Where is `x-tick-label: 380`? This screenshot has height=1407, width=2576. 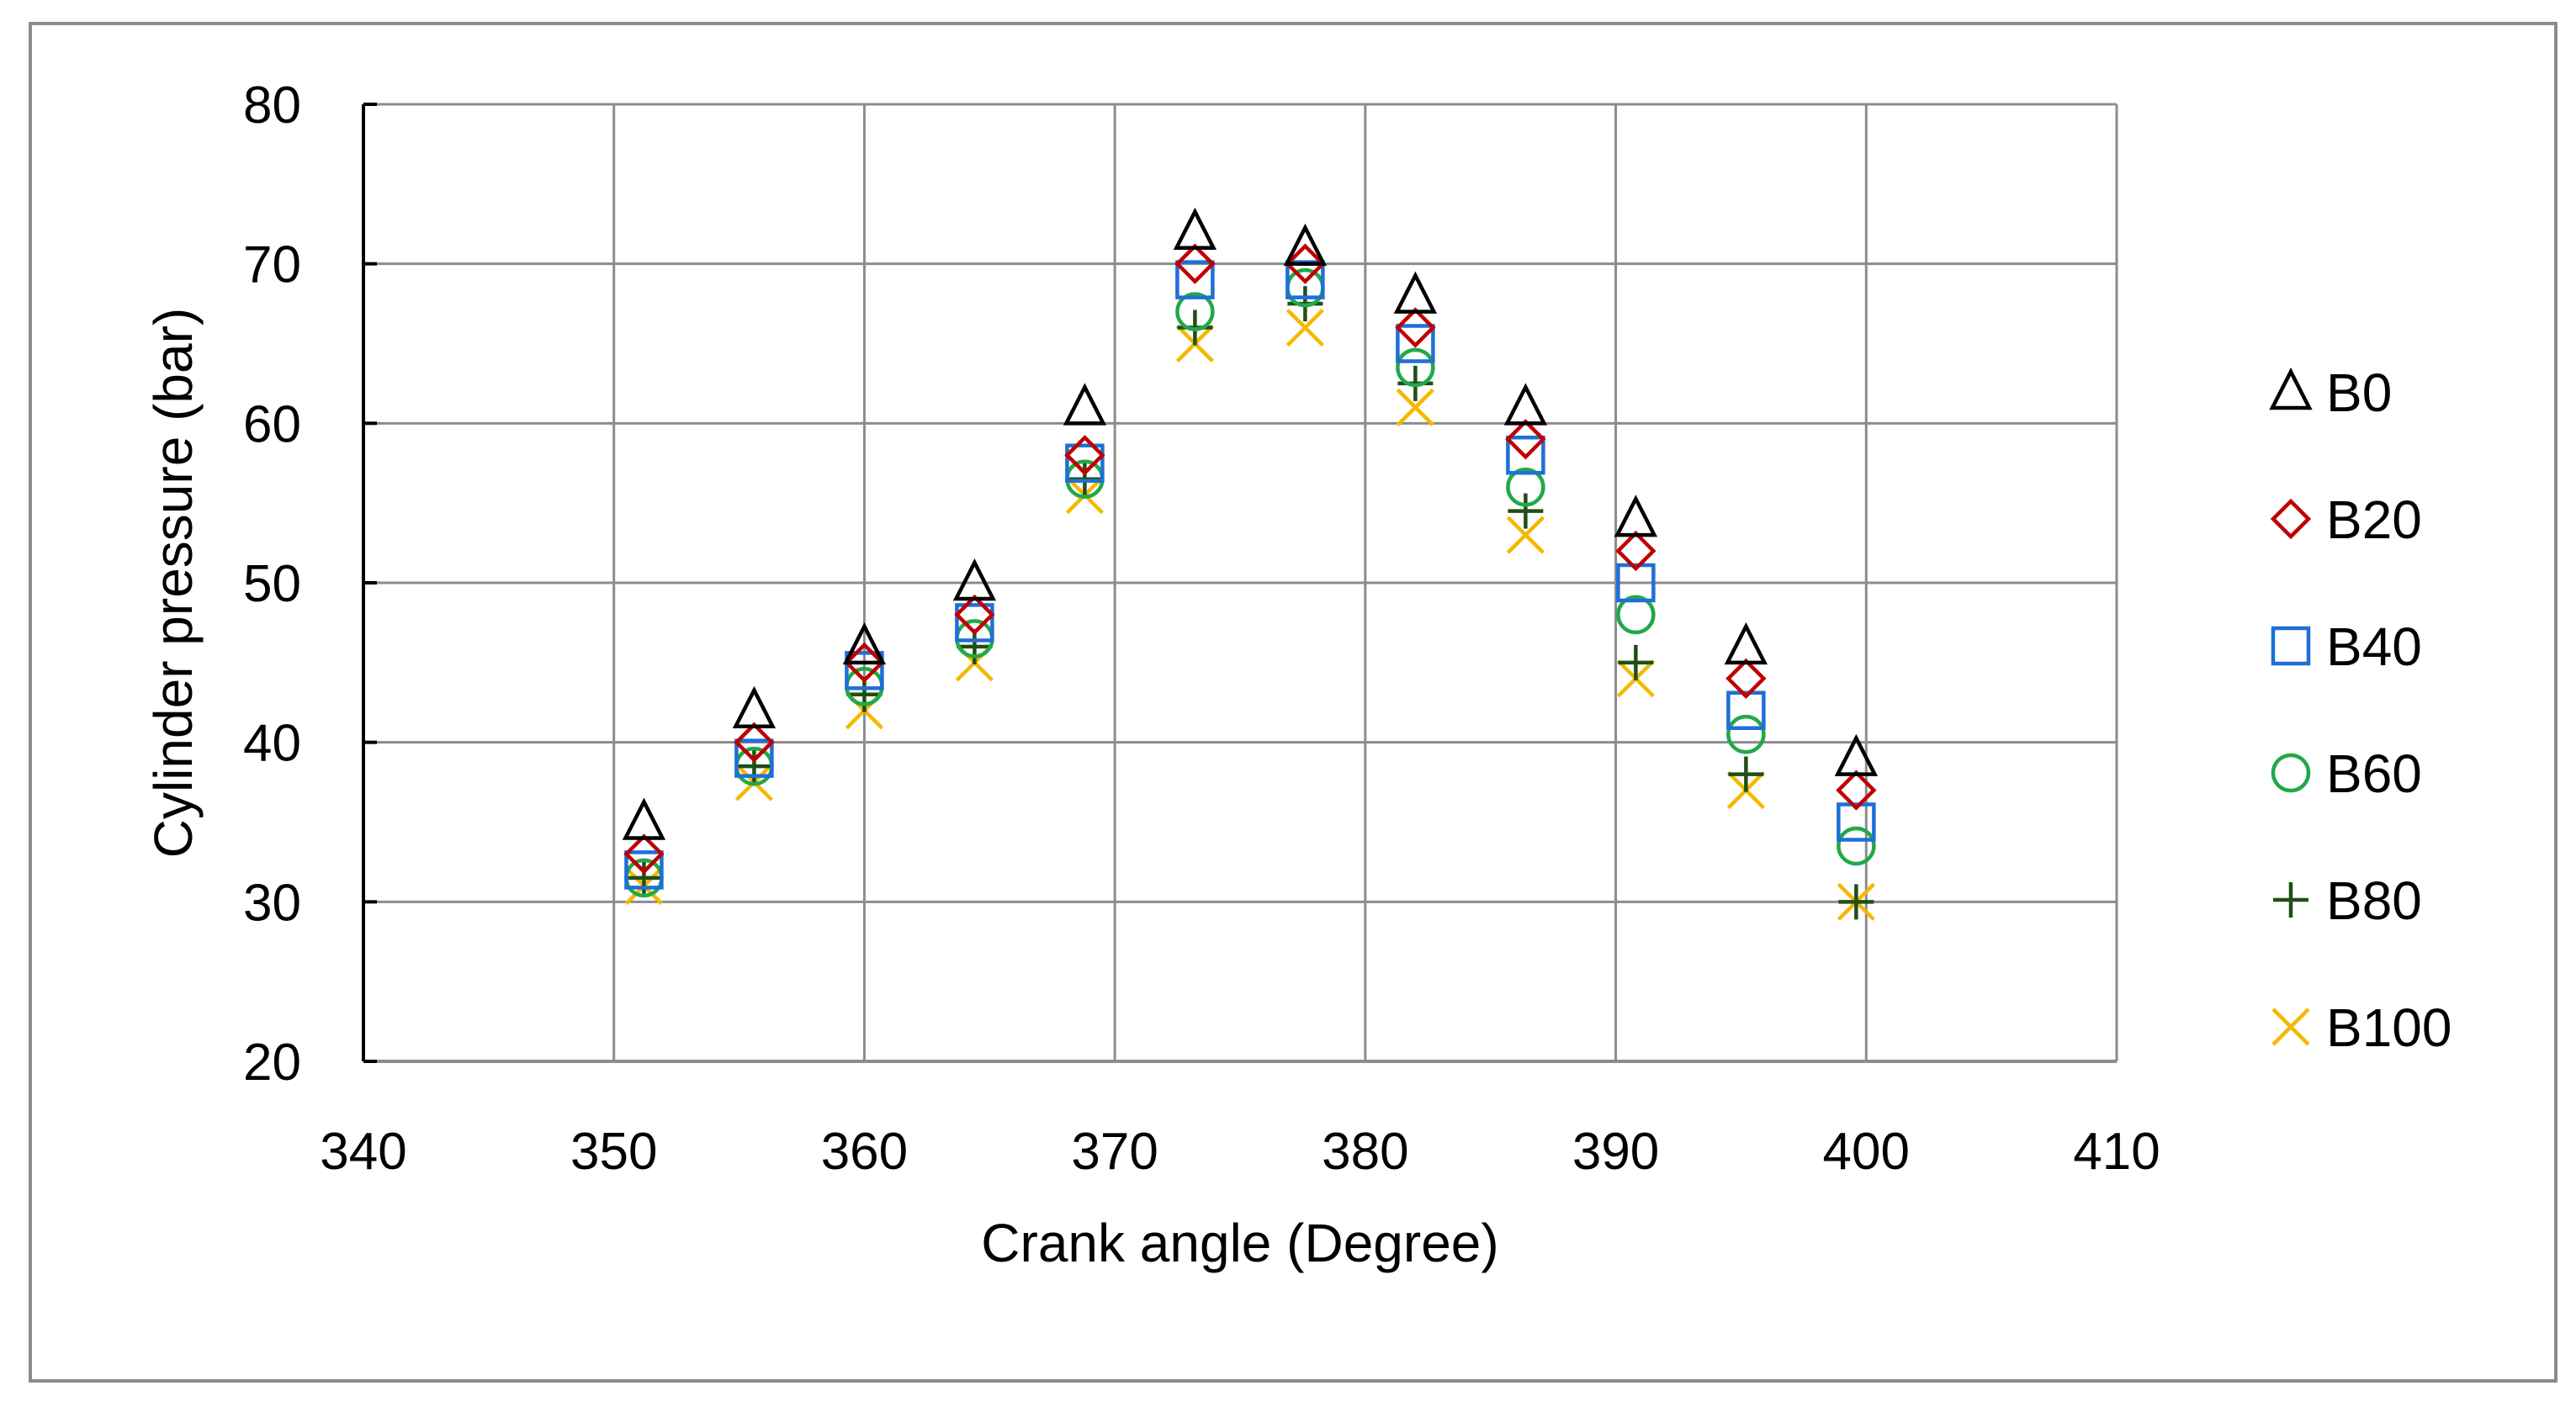
x-tick-label: 380 is located at coordinates (1365, 1152).